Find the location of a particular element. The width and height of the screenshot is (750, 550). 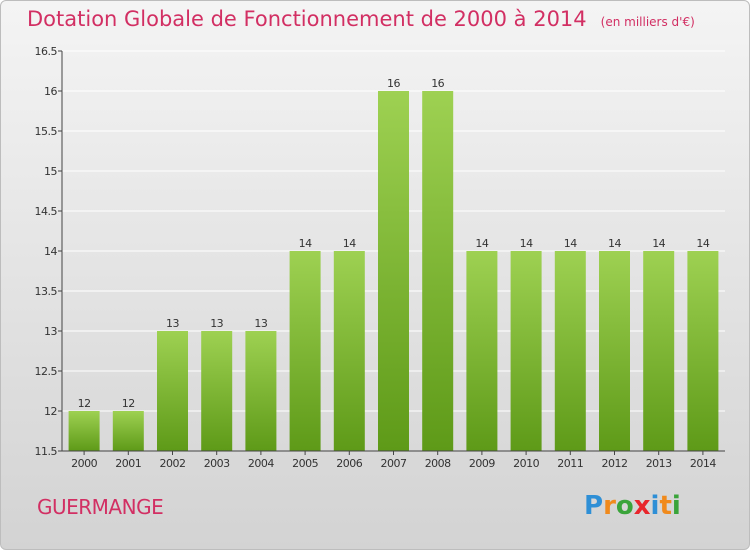

logo-letter: P is located at coordinates (594, 506).